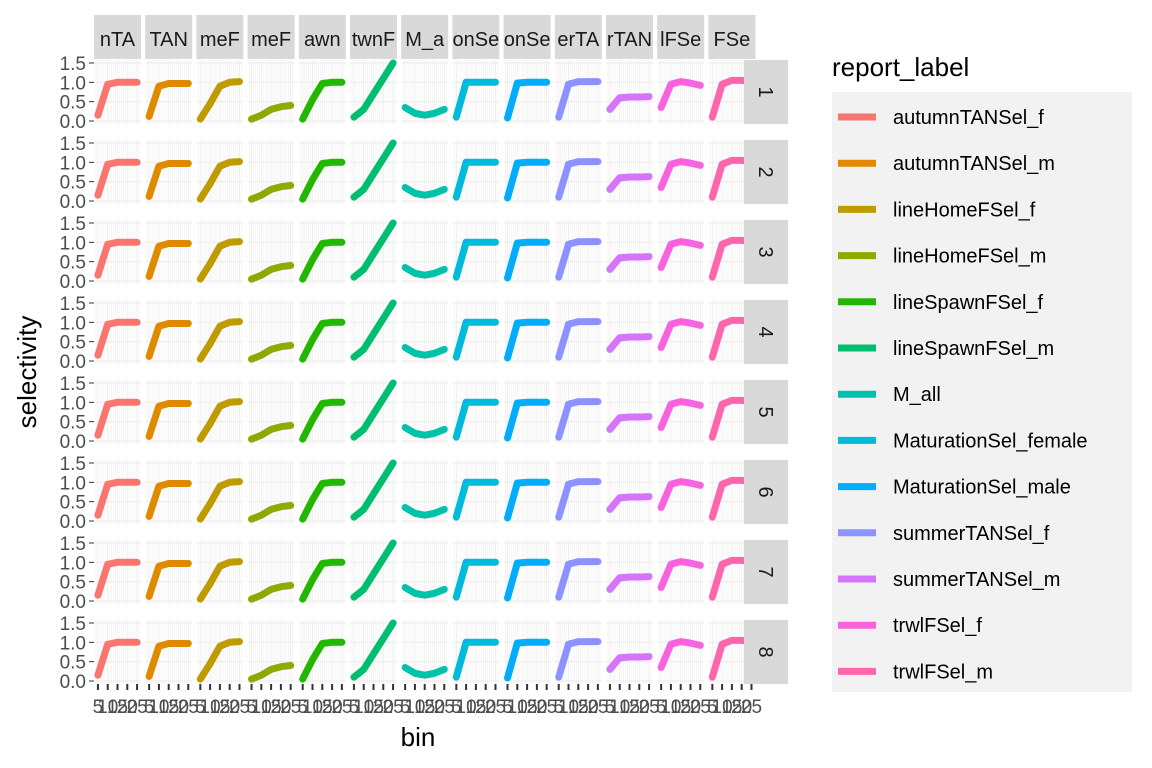  What do you see at coordinates (943, 672) in the screenshot?
I see `legend-entry-label: trwlFSel_m` at bounding box center [943, 672].